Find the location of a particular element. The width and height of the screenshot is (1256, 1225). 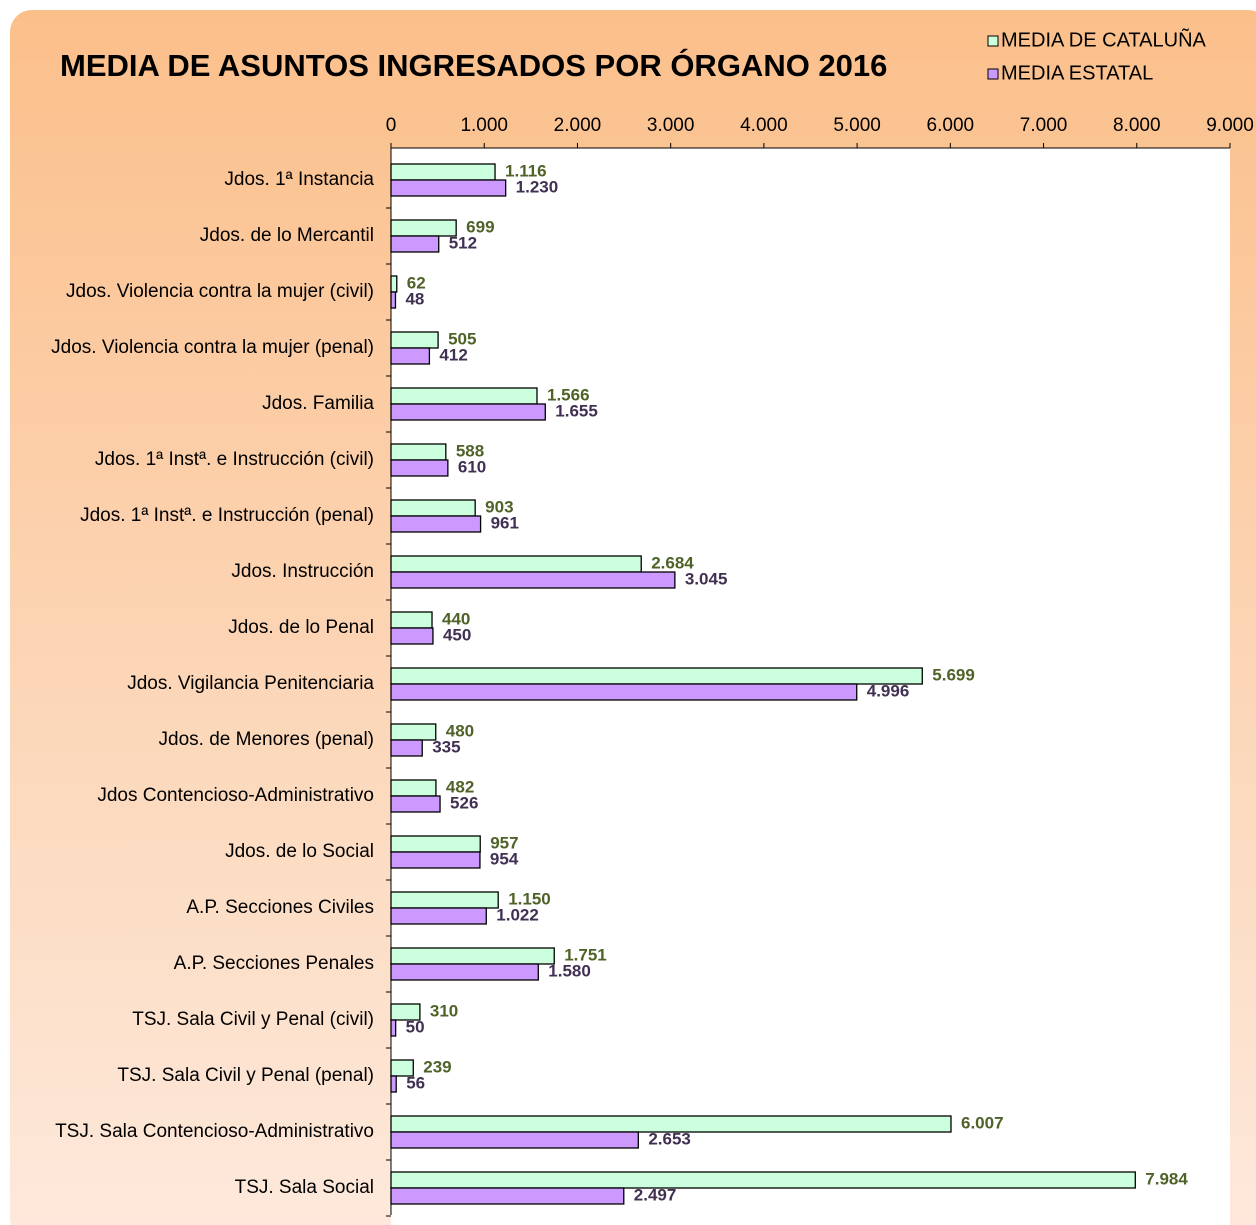

y-tick-label: Jdos. 1ª Instª. e Instrucción (penal) is located at coordinates (227, 515).